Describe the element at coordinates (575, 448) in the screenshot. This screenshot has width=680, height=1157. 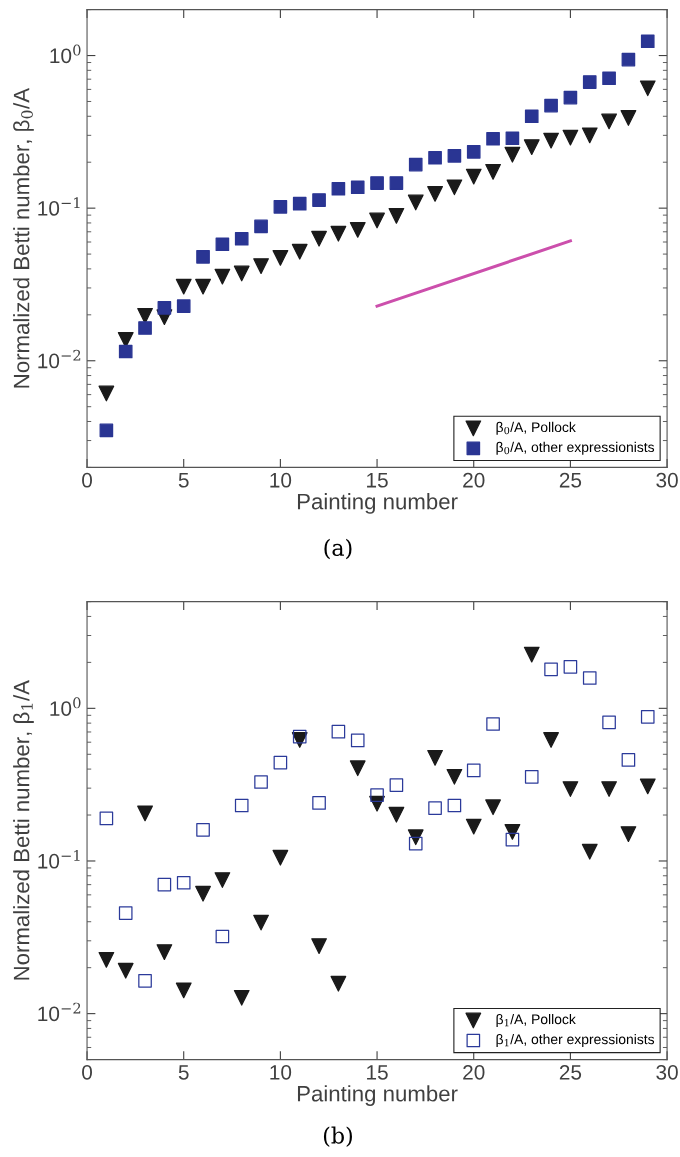
I see `legend-label: β$_{0}$/A, other expressionists` at that location.